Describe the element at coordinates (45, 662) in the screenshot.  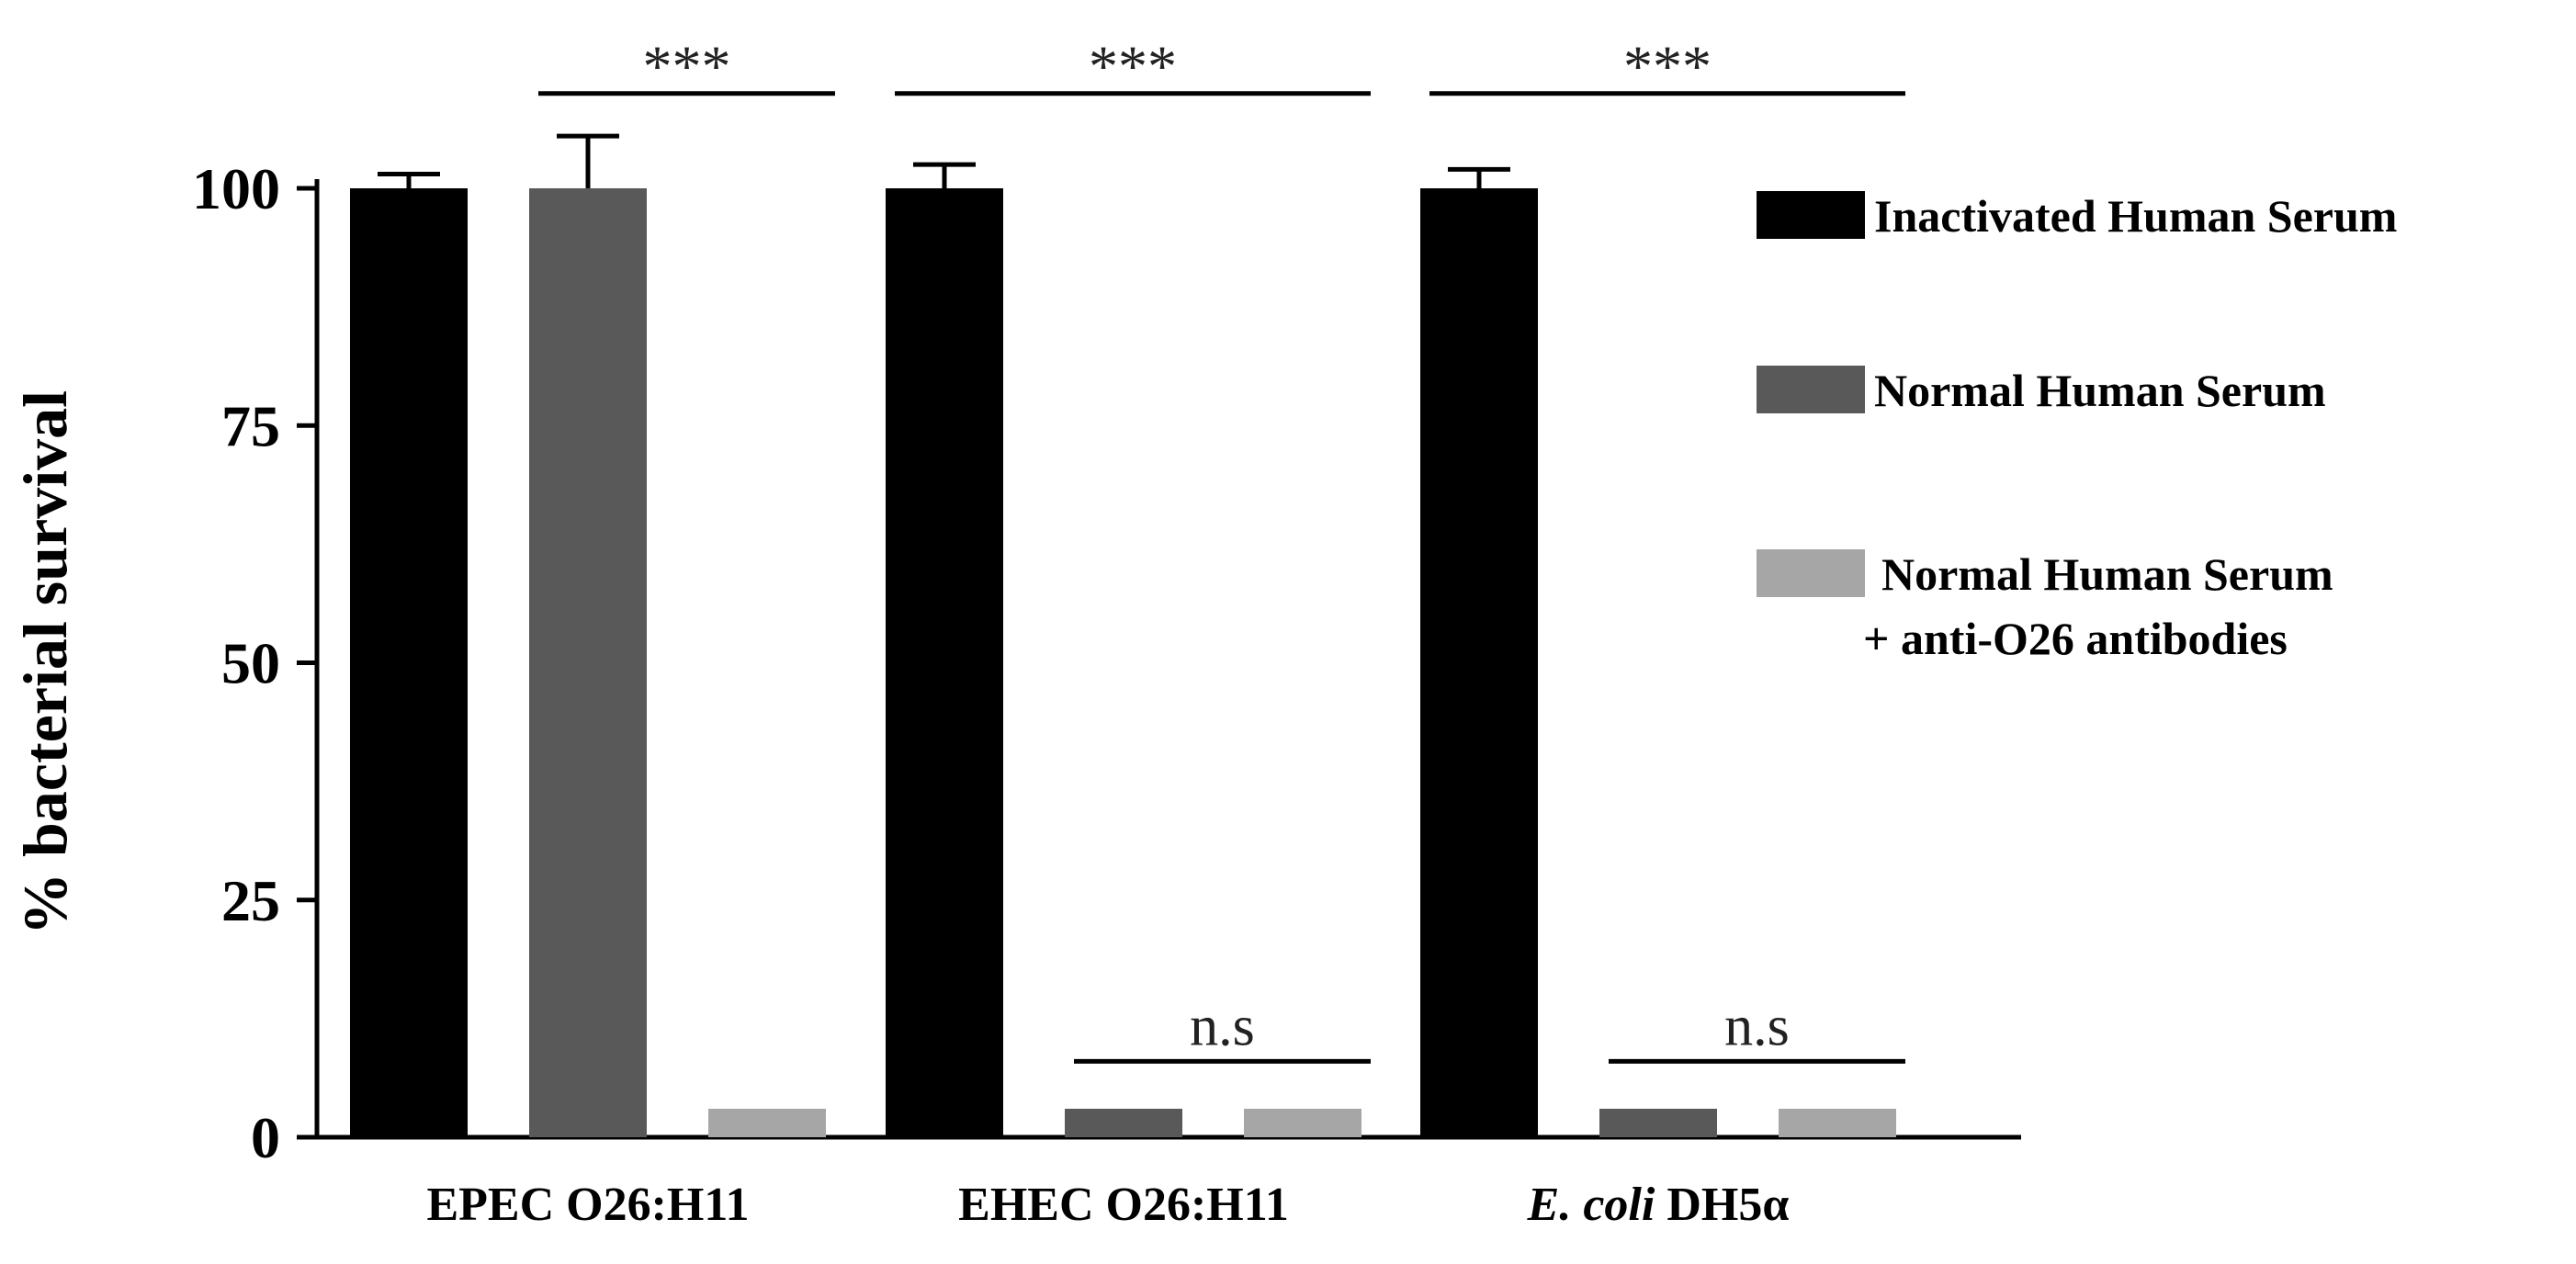
I see `y-axis-label: % bacterial survival` at that location.